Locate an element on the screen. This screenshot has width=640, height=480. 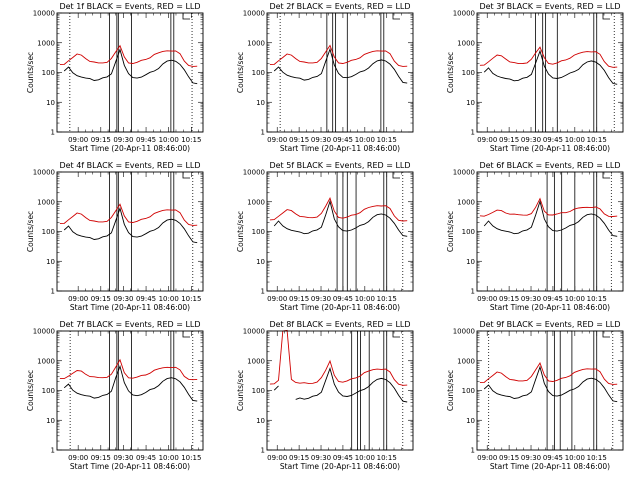
panel-title: Det 8f BLACK = Events, RED = LLD is located at coordinates (339, 324).